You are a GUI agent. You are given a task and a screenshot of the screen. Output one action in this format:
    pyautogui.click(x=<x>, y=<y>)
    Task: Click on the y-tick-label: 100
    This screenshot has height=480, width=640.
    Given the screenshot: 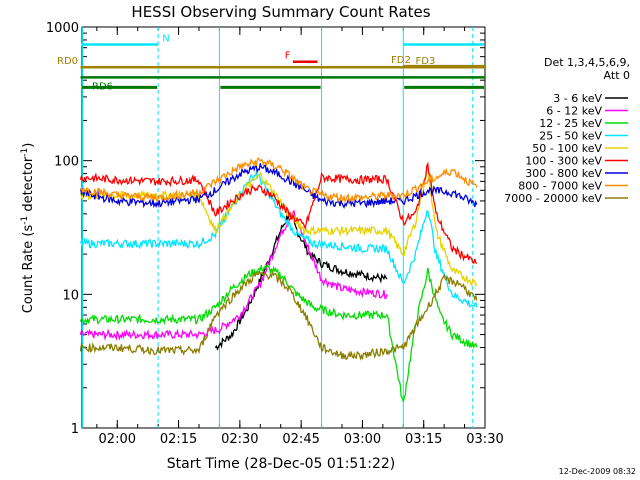 What is the action you would take?
    pyautogui.click(x=66, y=162)
    